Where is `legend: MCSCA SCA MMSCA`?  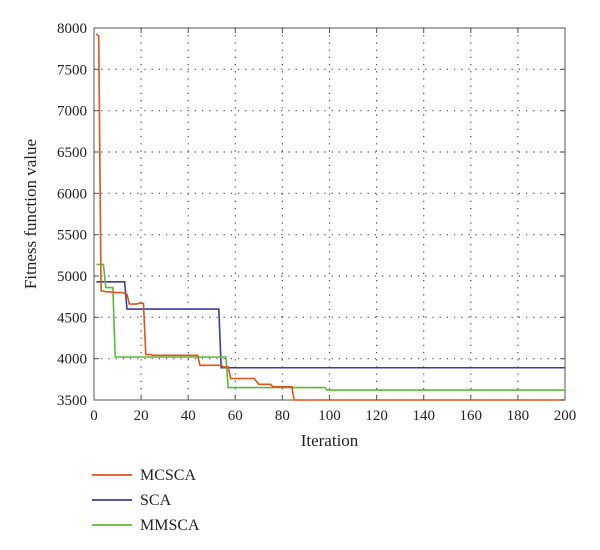 legend: MCSCA SCA MMSCA is located at coordinates (146, 500).